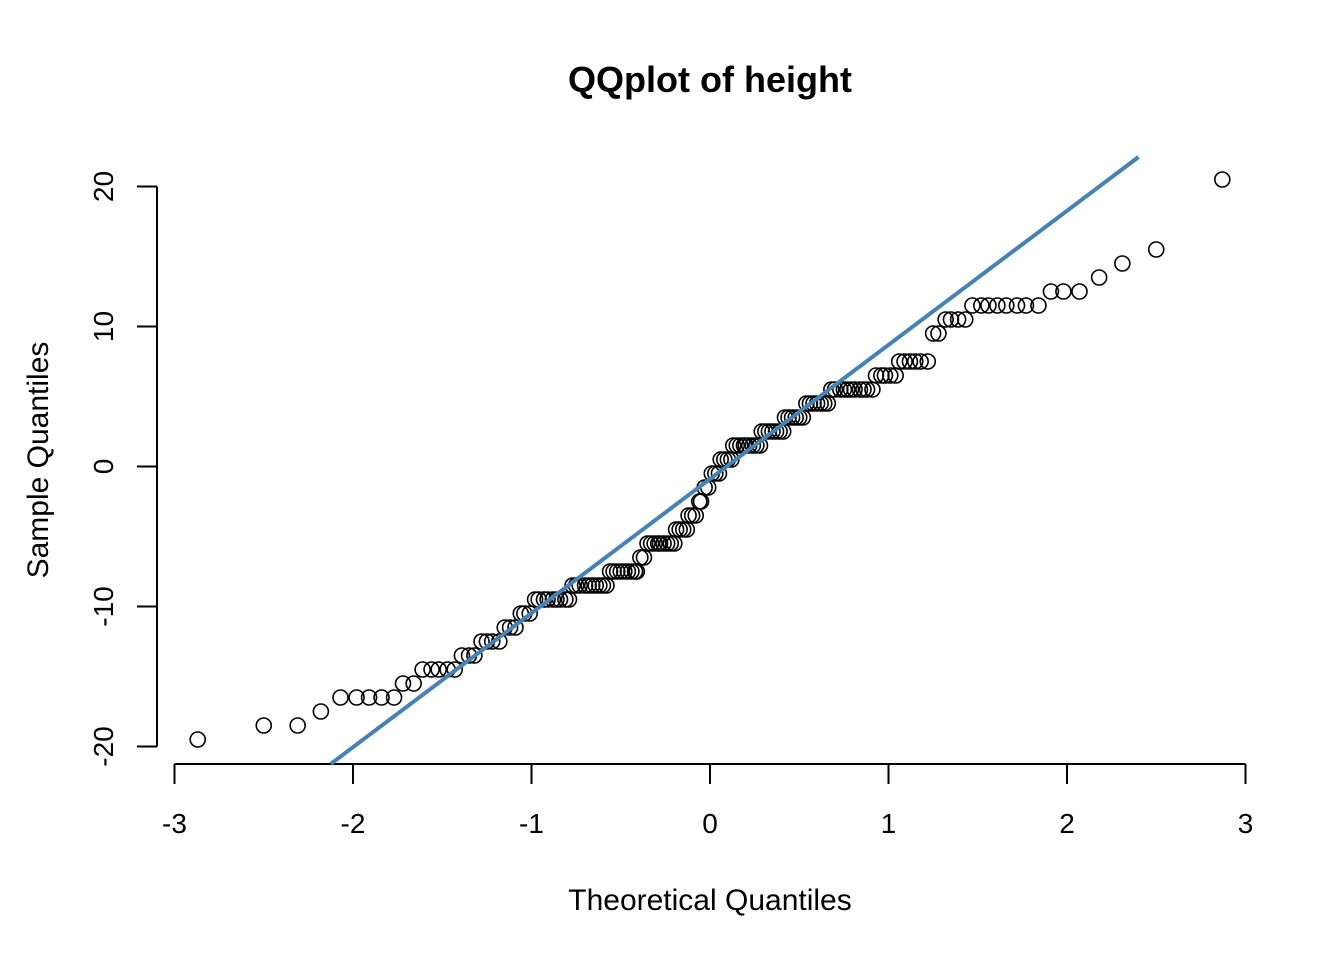  What do you see at coordinates (710, 823) in the screenshot?
I see `x-tick-label: 0` at bounding box center [710, 823].